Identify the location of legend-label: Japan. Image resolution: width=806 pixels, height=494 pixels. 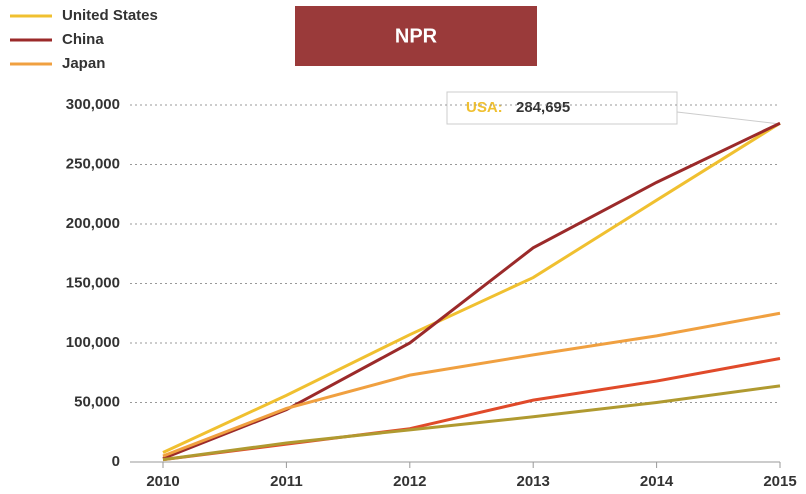
(83, 63).